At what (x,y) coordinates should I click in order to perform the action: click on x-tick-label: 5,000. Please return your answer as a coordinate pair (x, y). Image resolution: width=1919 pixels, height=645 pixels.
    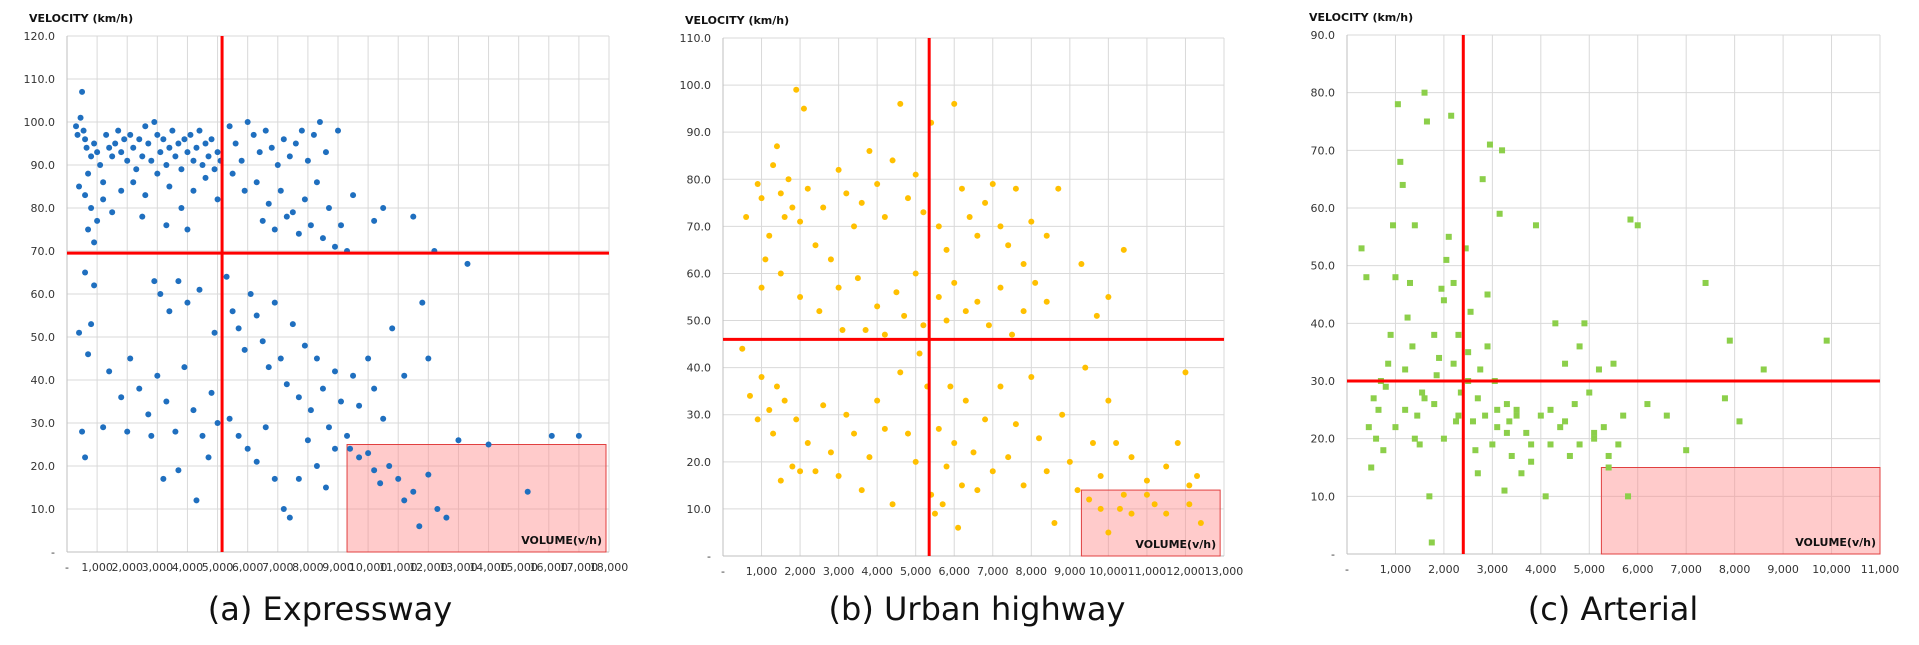
    Looking at the image, I should click on (1590, 569).